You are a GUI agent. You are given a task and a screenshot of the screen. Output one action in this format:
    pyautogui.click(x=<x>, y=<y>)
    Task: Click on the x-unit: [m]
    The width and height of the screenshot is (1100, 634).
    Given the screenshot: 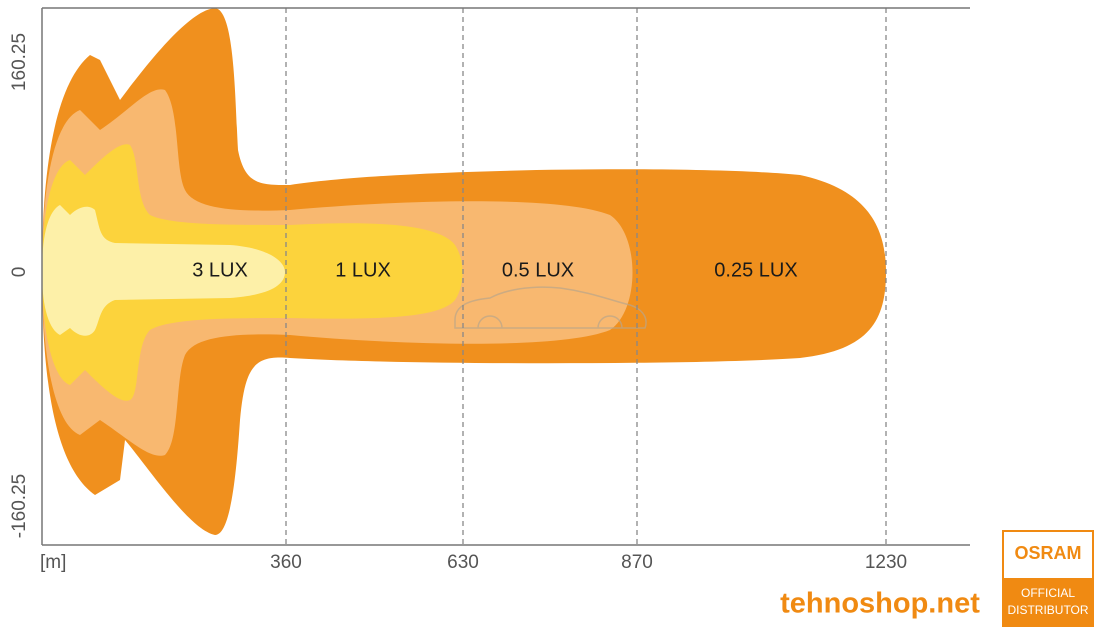 What is the action you would take?
    pyautogui.click(x=53, y=562)
    